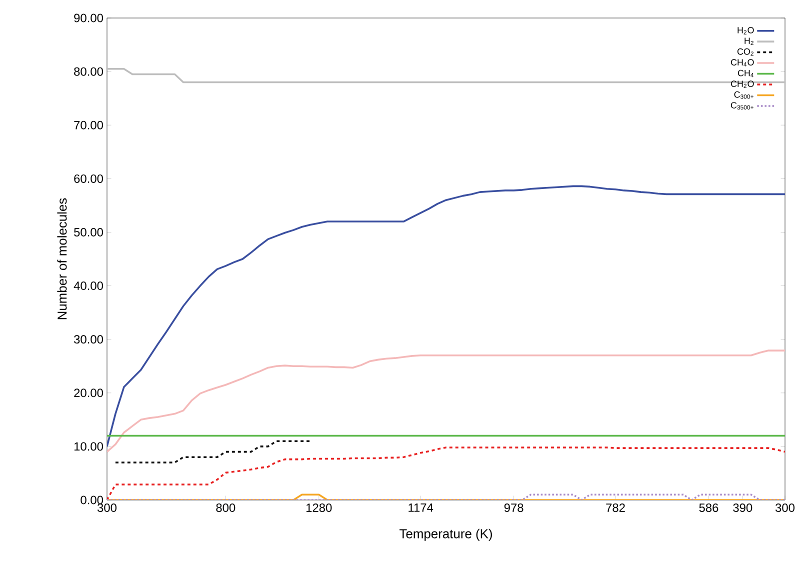 The image size is (803, 569). What do you see at coordinates (89, 125) in the screenshot?
I see `y-tick-label: 70.00` at bounding box center [89, 125].